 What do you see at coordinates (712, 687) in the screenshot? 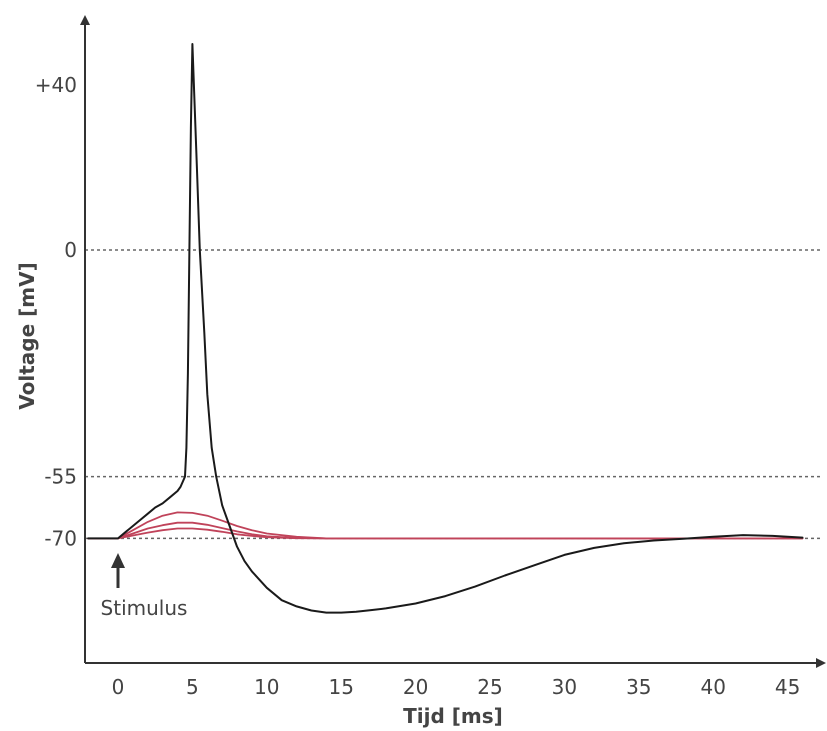
I see `x-tick-label: 40` at bounding box center [712, 687].